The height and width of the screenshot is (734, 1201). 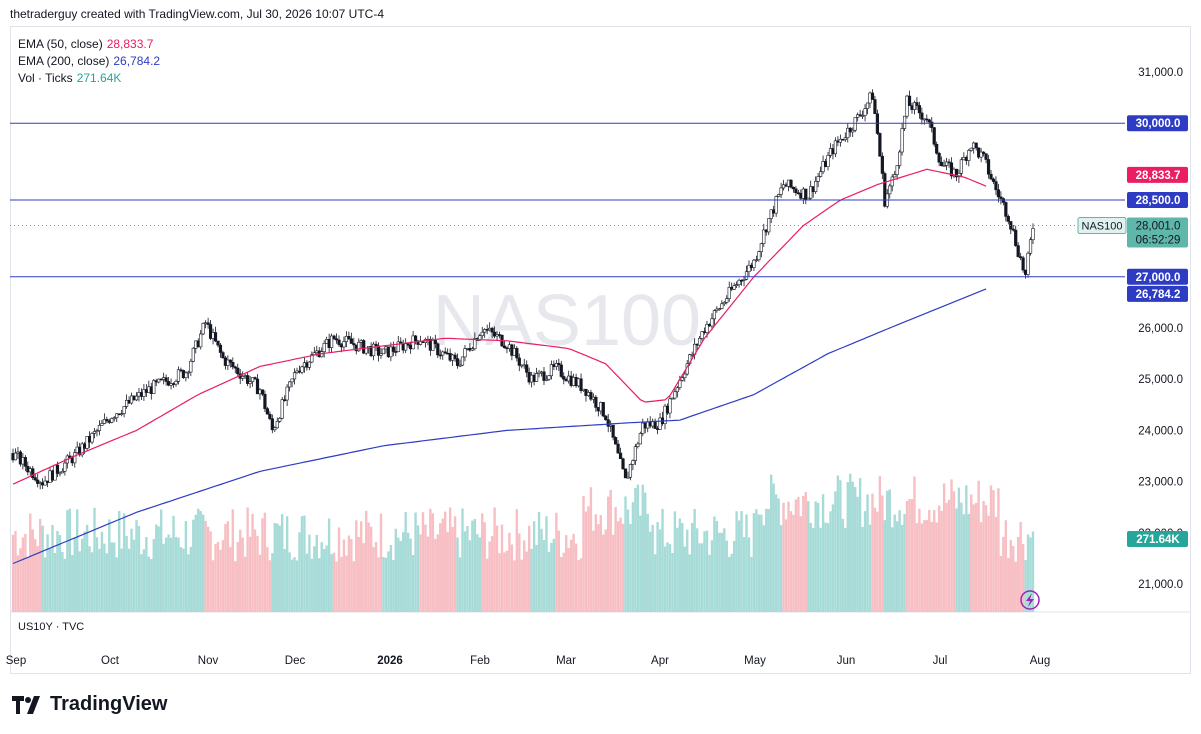 I want to click on legend-volume: Vol · Ticks 271.64K, so click(x=89, y=78).